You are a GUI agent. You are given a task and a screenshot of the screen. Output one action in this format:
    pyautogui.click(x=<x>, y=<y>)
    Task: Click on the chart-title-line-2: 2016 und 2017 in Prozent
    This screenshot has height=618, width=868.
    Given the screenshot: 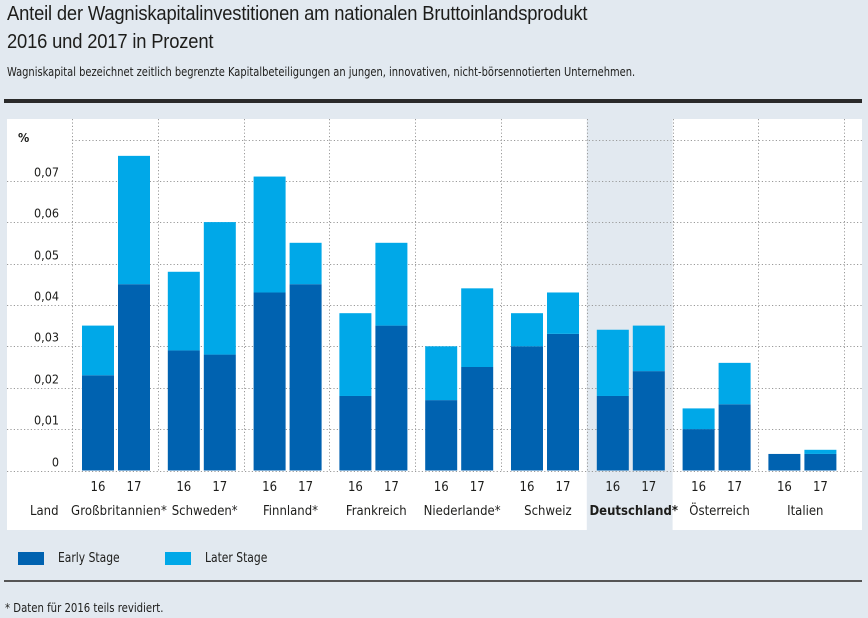 What is the action you would take?
    pyautogui.click(x=110, y=42)
    